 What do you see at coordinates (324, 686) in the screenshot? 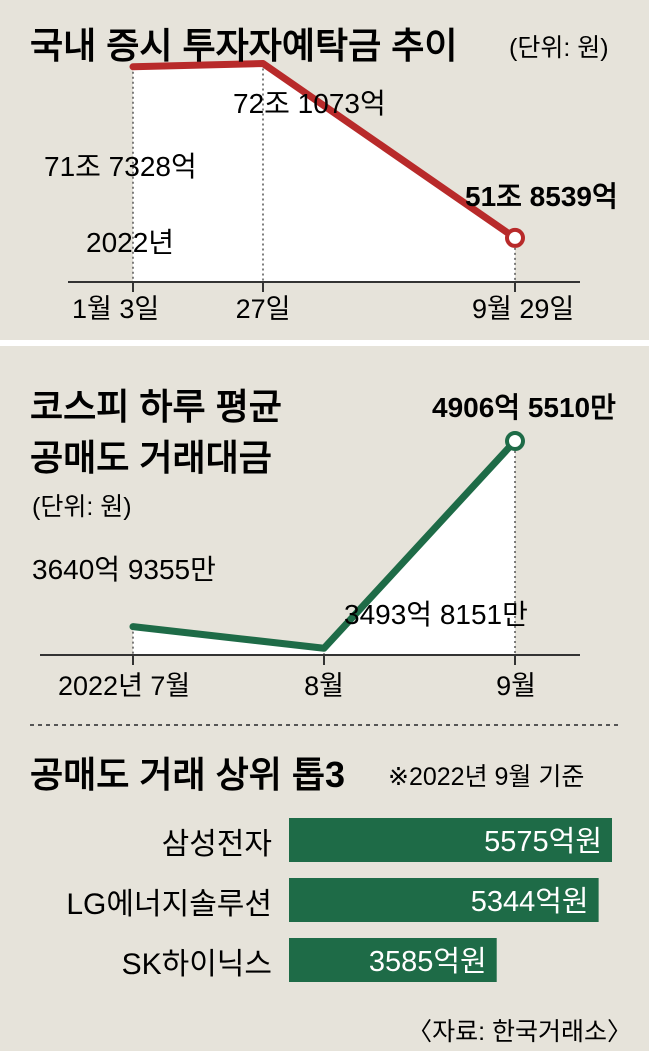
I see `chart2-tick-1: 8월` at bounding box center [324, 686].